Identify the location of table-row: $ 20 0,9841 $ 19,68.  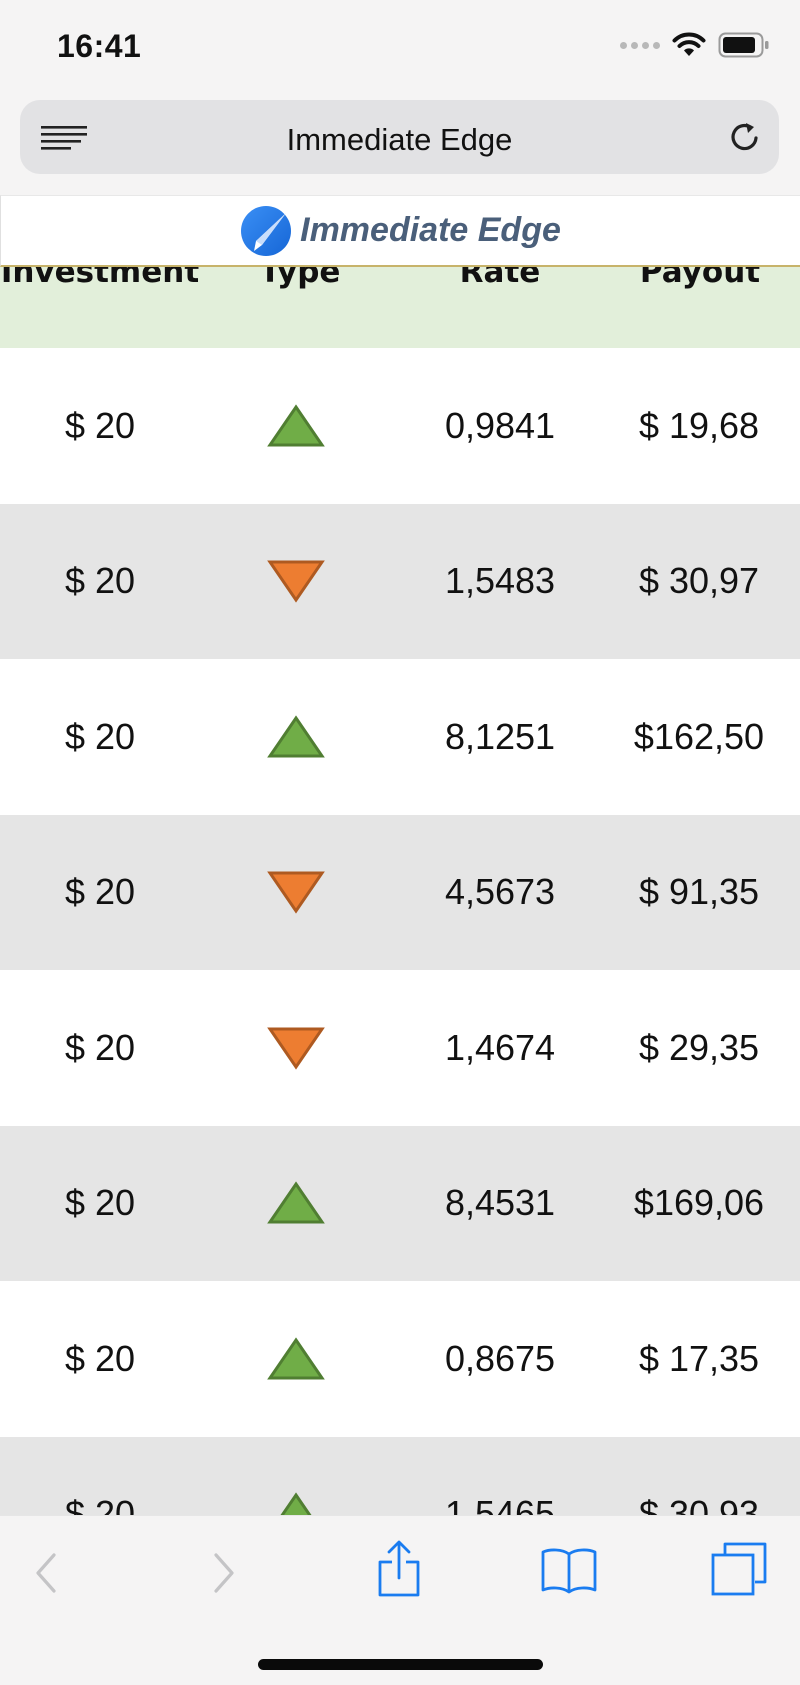
(400, 426).